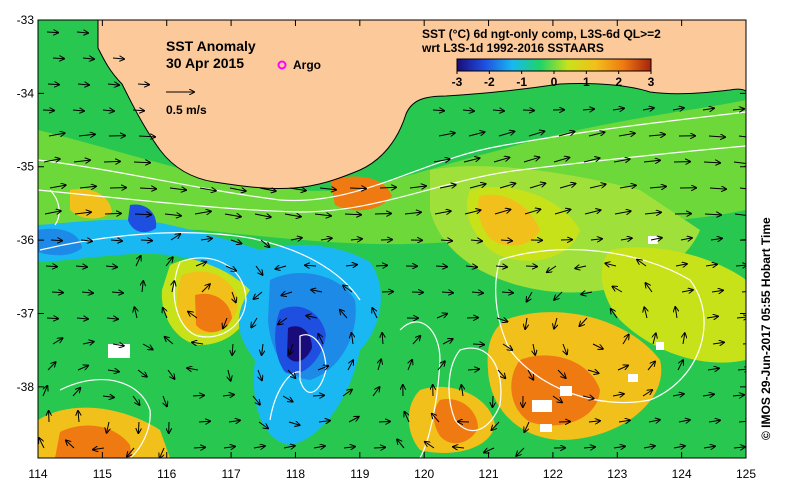 Image resolution: width=790 pixels, height=492 pixels. What do you see at coordinates (554, 65) in the screenshot?
I see `colorbar` at bounding box center [554, 65].